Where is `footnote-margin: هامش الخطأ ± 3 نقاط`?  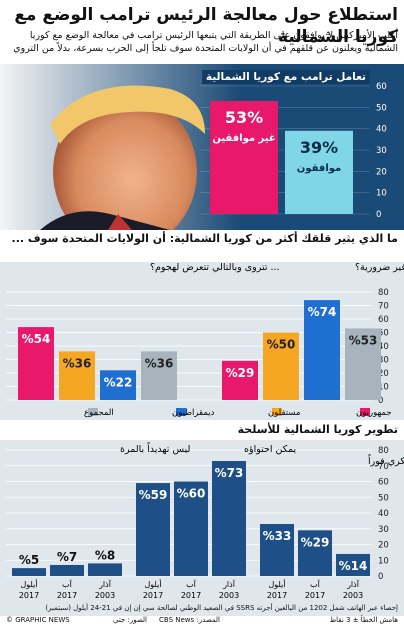
footnote-margin: هامش الخطأ ± 3 نقاط is located at coordinates (363, 620).